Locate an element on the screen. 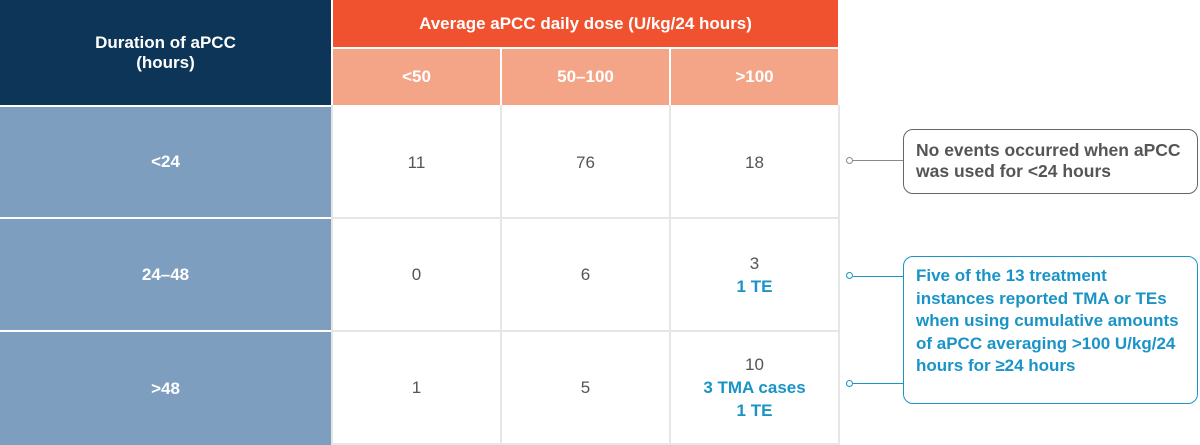 The height and width of the screenshot is (445, 1200). dose-col-header-lt50: <50 is located at coordinates (416, 77).